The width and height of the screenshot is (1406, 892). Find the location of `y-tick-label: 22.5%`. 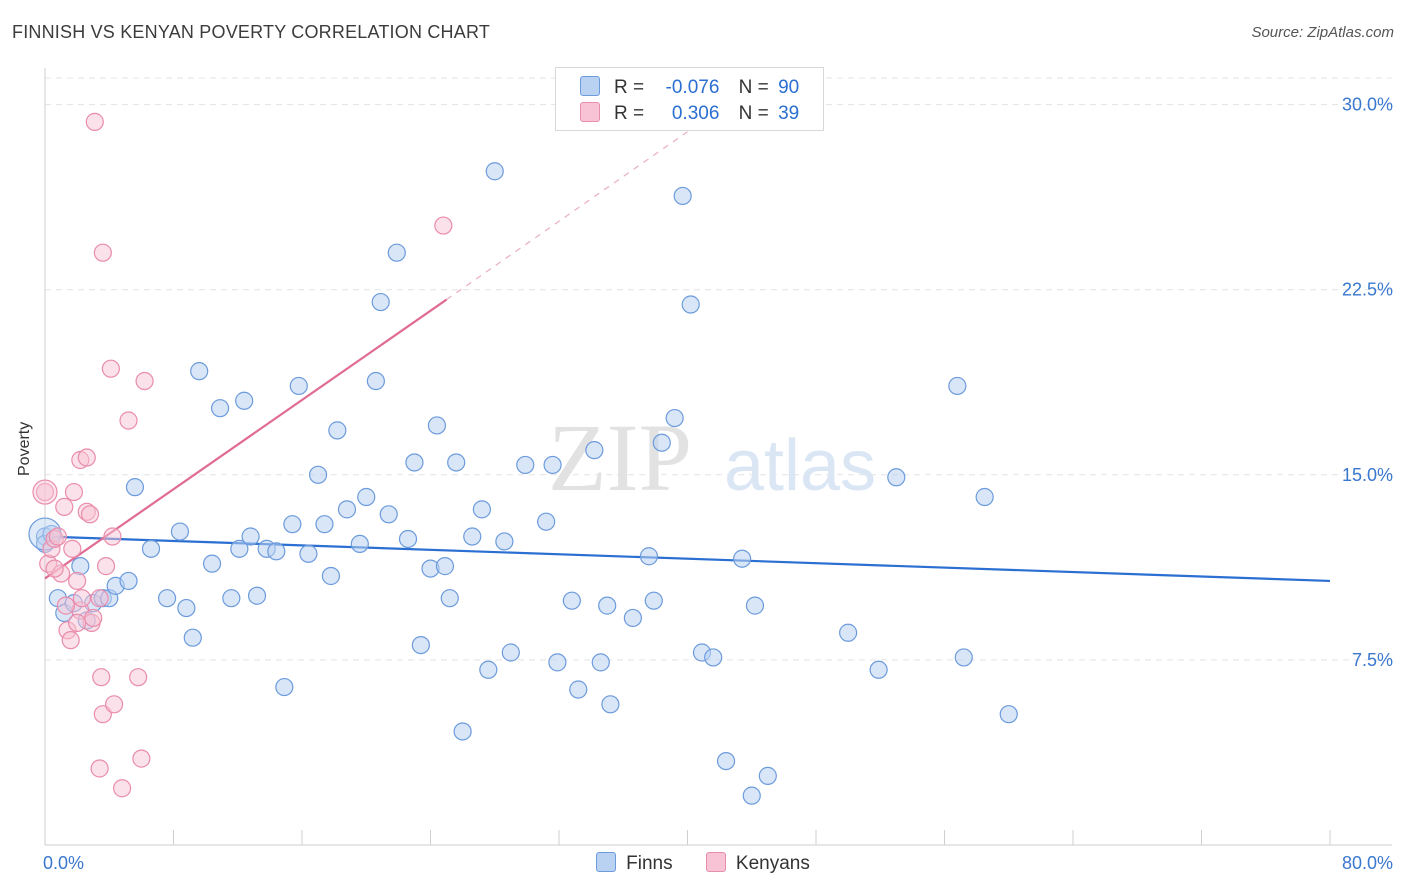

y-tick-label: 22.5% is located at coordinates (1367, 290).